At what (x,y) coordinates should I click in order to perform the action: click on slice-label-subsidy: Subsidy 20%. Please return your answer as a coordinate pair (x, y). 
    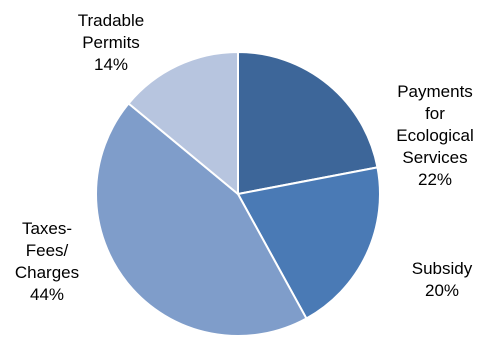
    Looking at the image, I should click on (442, 280).